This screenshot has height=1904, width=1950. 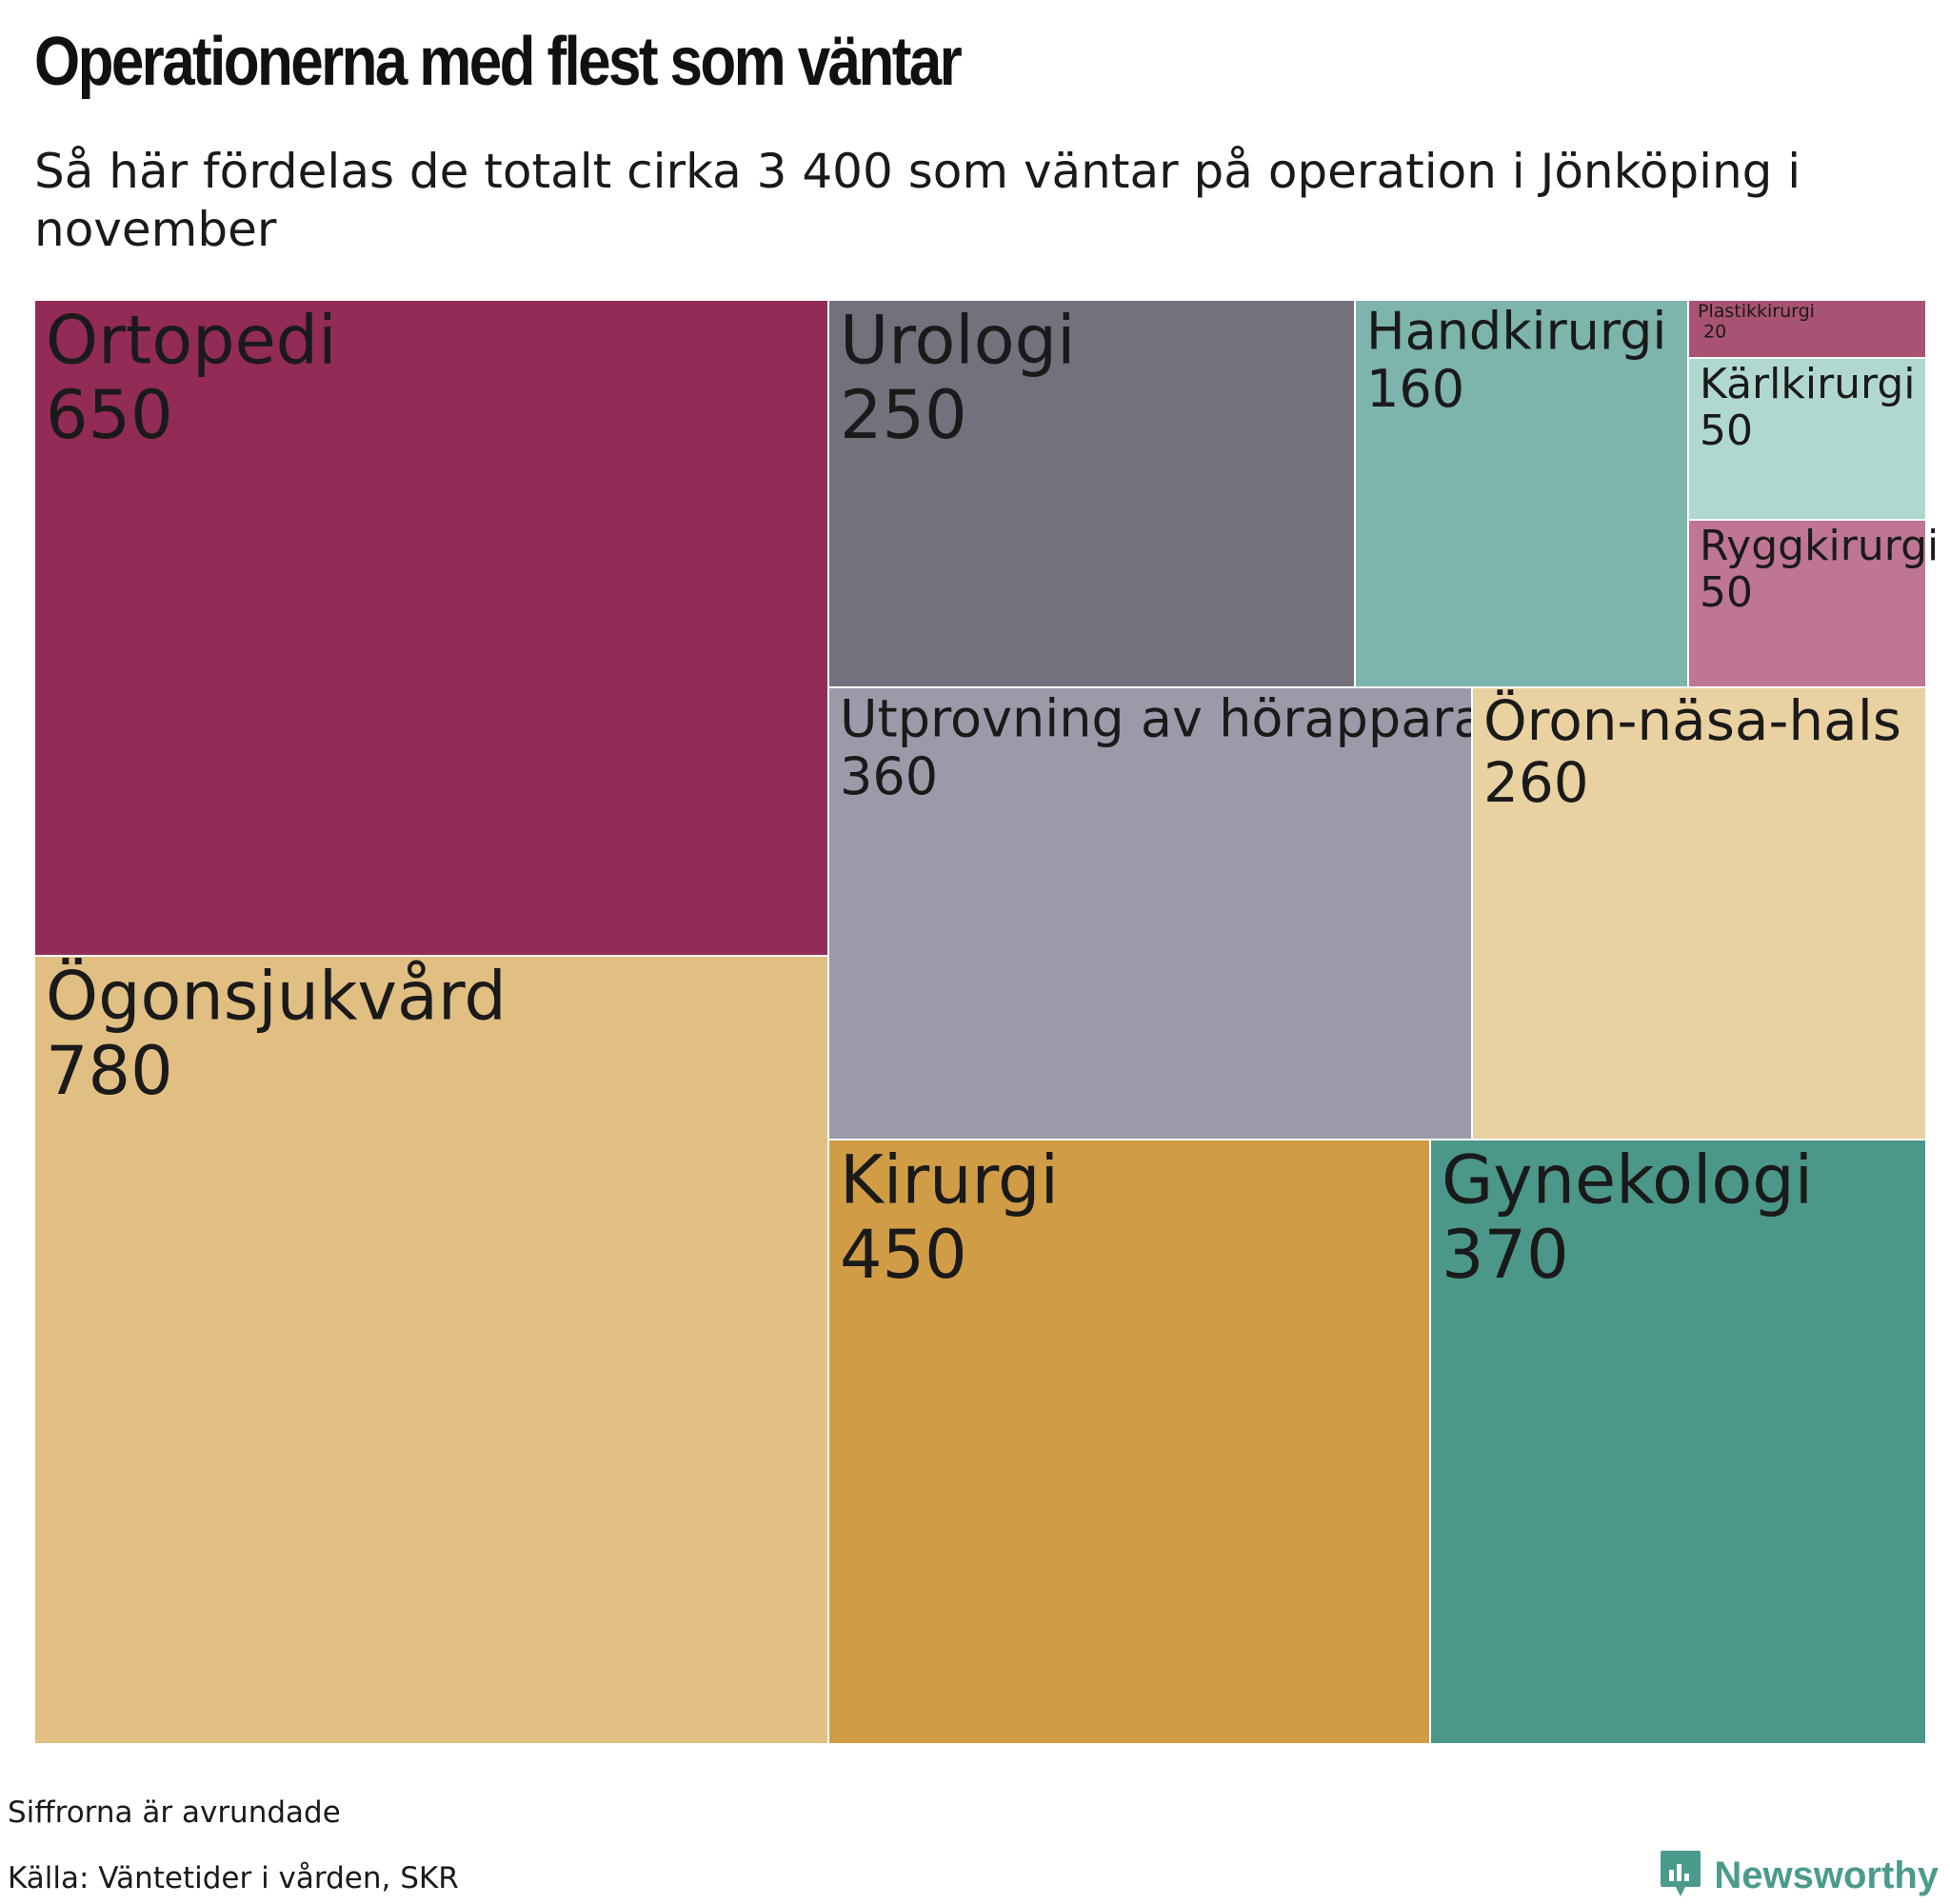 What do you see at coordinates (498, 62) in the screenshot?
I see `chart-title: Operationerna med flest som väntar` at bounding box center [498, 62].